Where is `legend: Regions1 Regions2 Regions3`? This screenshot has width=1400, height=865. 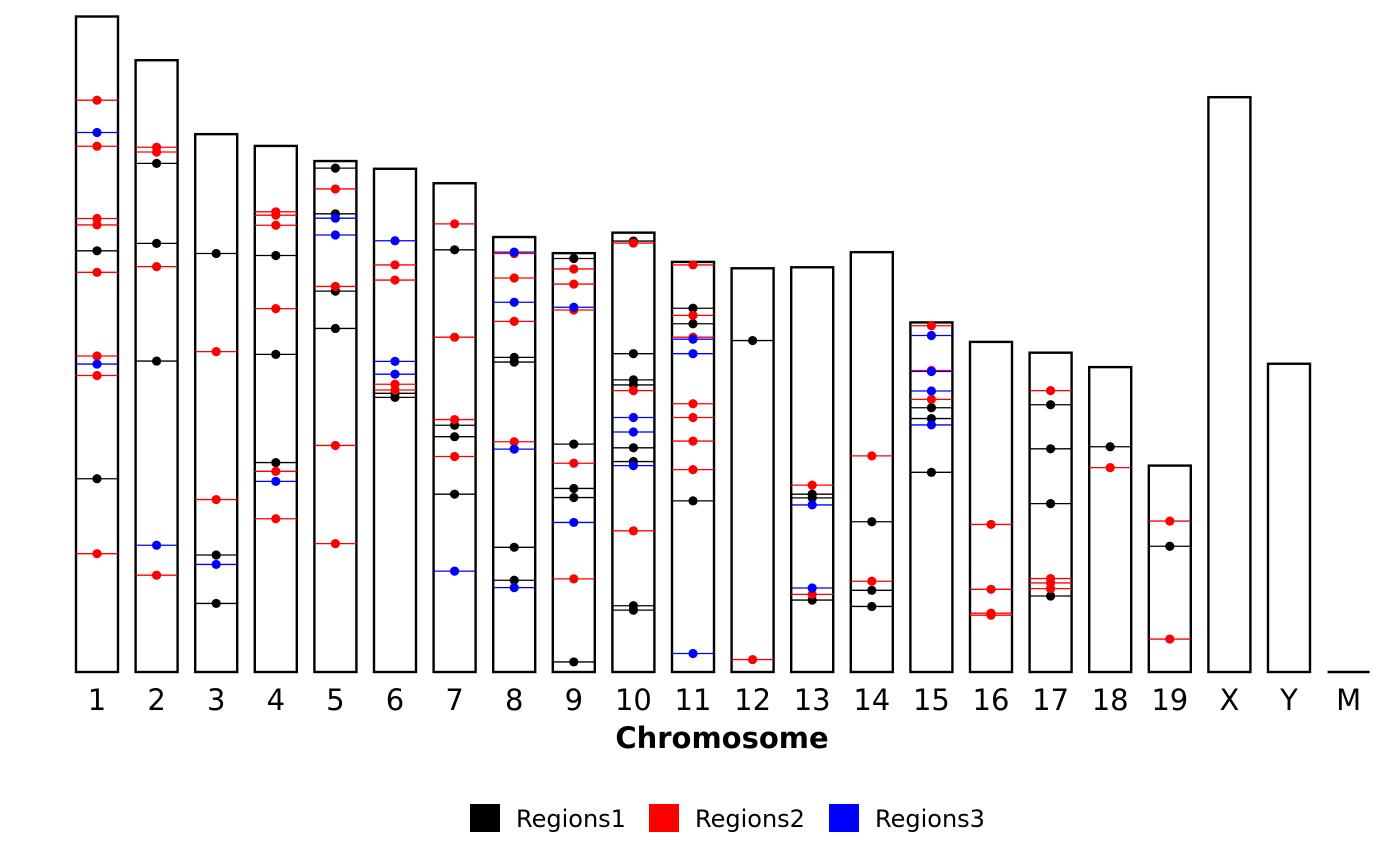 legend: Regions1 Regions2 Regions3 is located at coordinates (727, 818).